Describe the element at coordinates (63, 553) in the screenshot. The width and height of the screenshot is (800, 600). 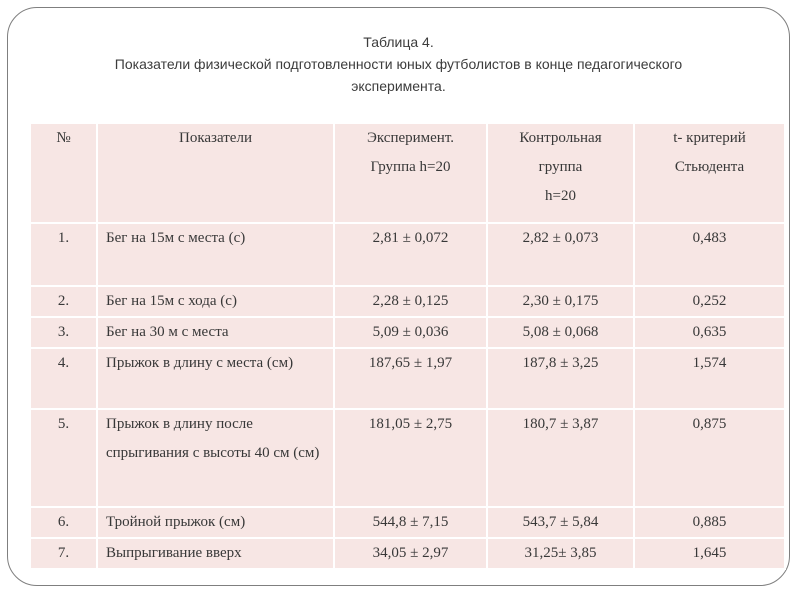
I see `row-number: 7.` at that location.